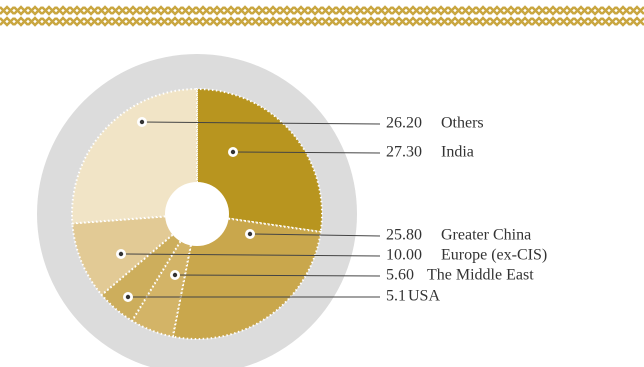 The width and height of the screenshot is (644, 367). Describe the element at coordinates (404, 123) in the screenshot. I see `value-label: 26.20` at that location.